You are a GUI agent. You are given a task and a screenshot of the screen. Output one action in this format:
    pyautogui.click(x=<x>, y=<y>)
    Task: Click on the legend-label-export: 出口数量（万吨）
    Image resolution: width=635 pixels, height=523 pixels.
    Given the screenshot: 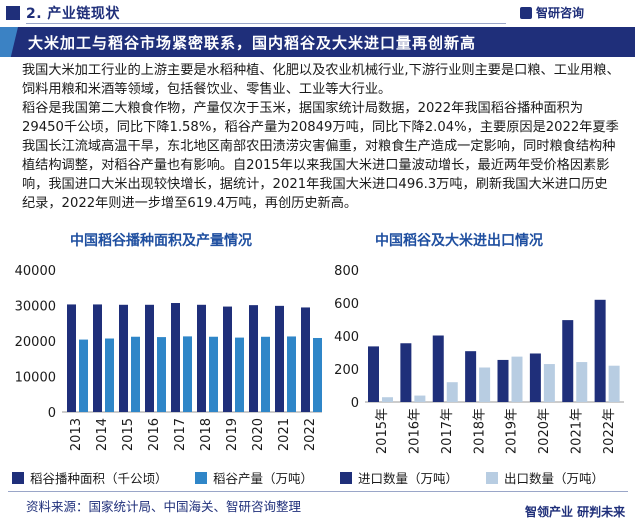 What is the action you would take?
    pyautogui.click(x=554, y=478)
    